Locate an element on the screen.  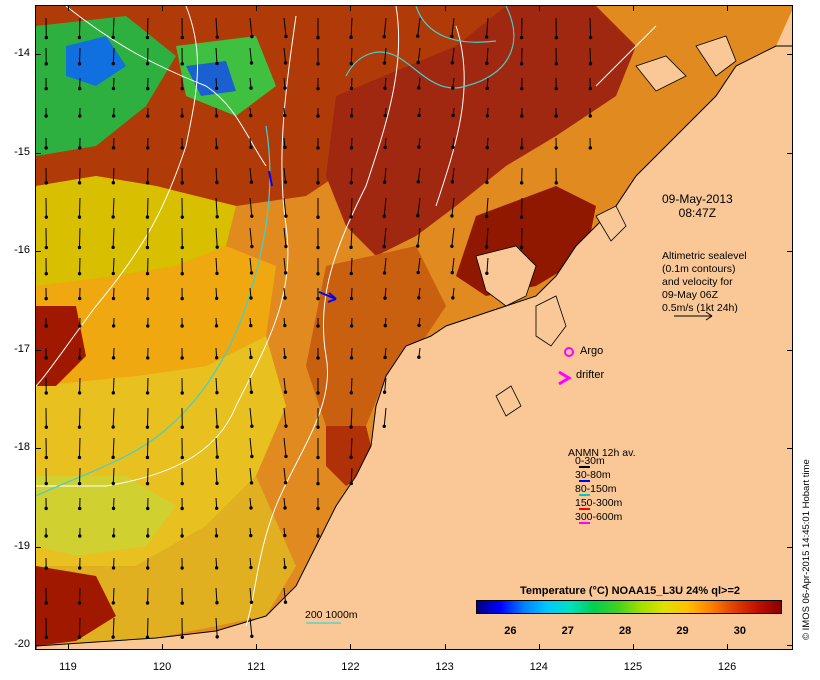
latitude-tick-label: -15 is located at coordinates (22, 151).